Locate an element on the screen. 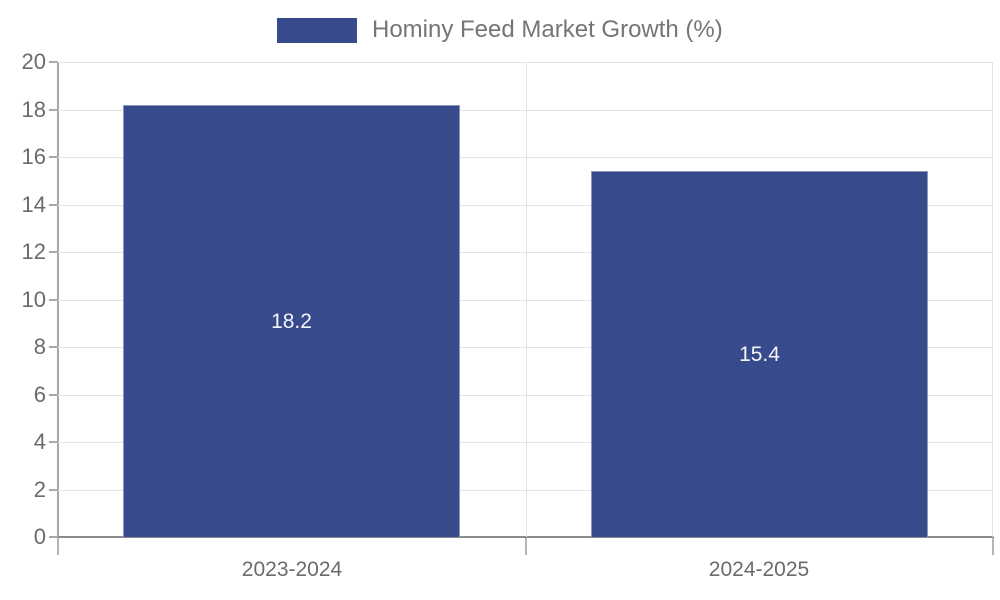 The width and height of the screenshot is (1000, 600). y-tick-label: 10 is located at coordinates (33, 299).